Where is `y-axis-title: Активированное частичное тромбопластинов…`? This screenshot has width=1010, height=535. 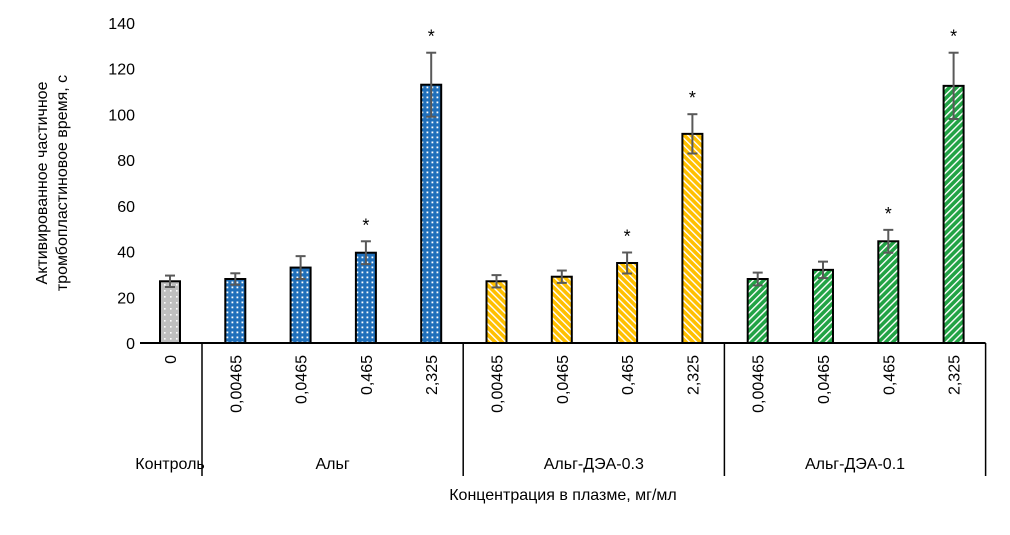 y-axis-title: Активированное частичное тромбопластинов… is located at coordinates (52, 183).